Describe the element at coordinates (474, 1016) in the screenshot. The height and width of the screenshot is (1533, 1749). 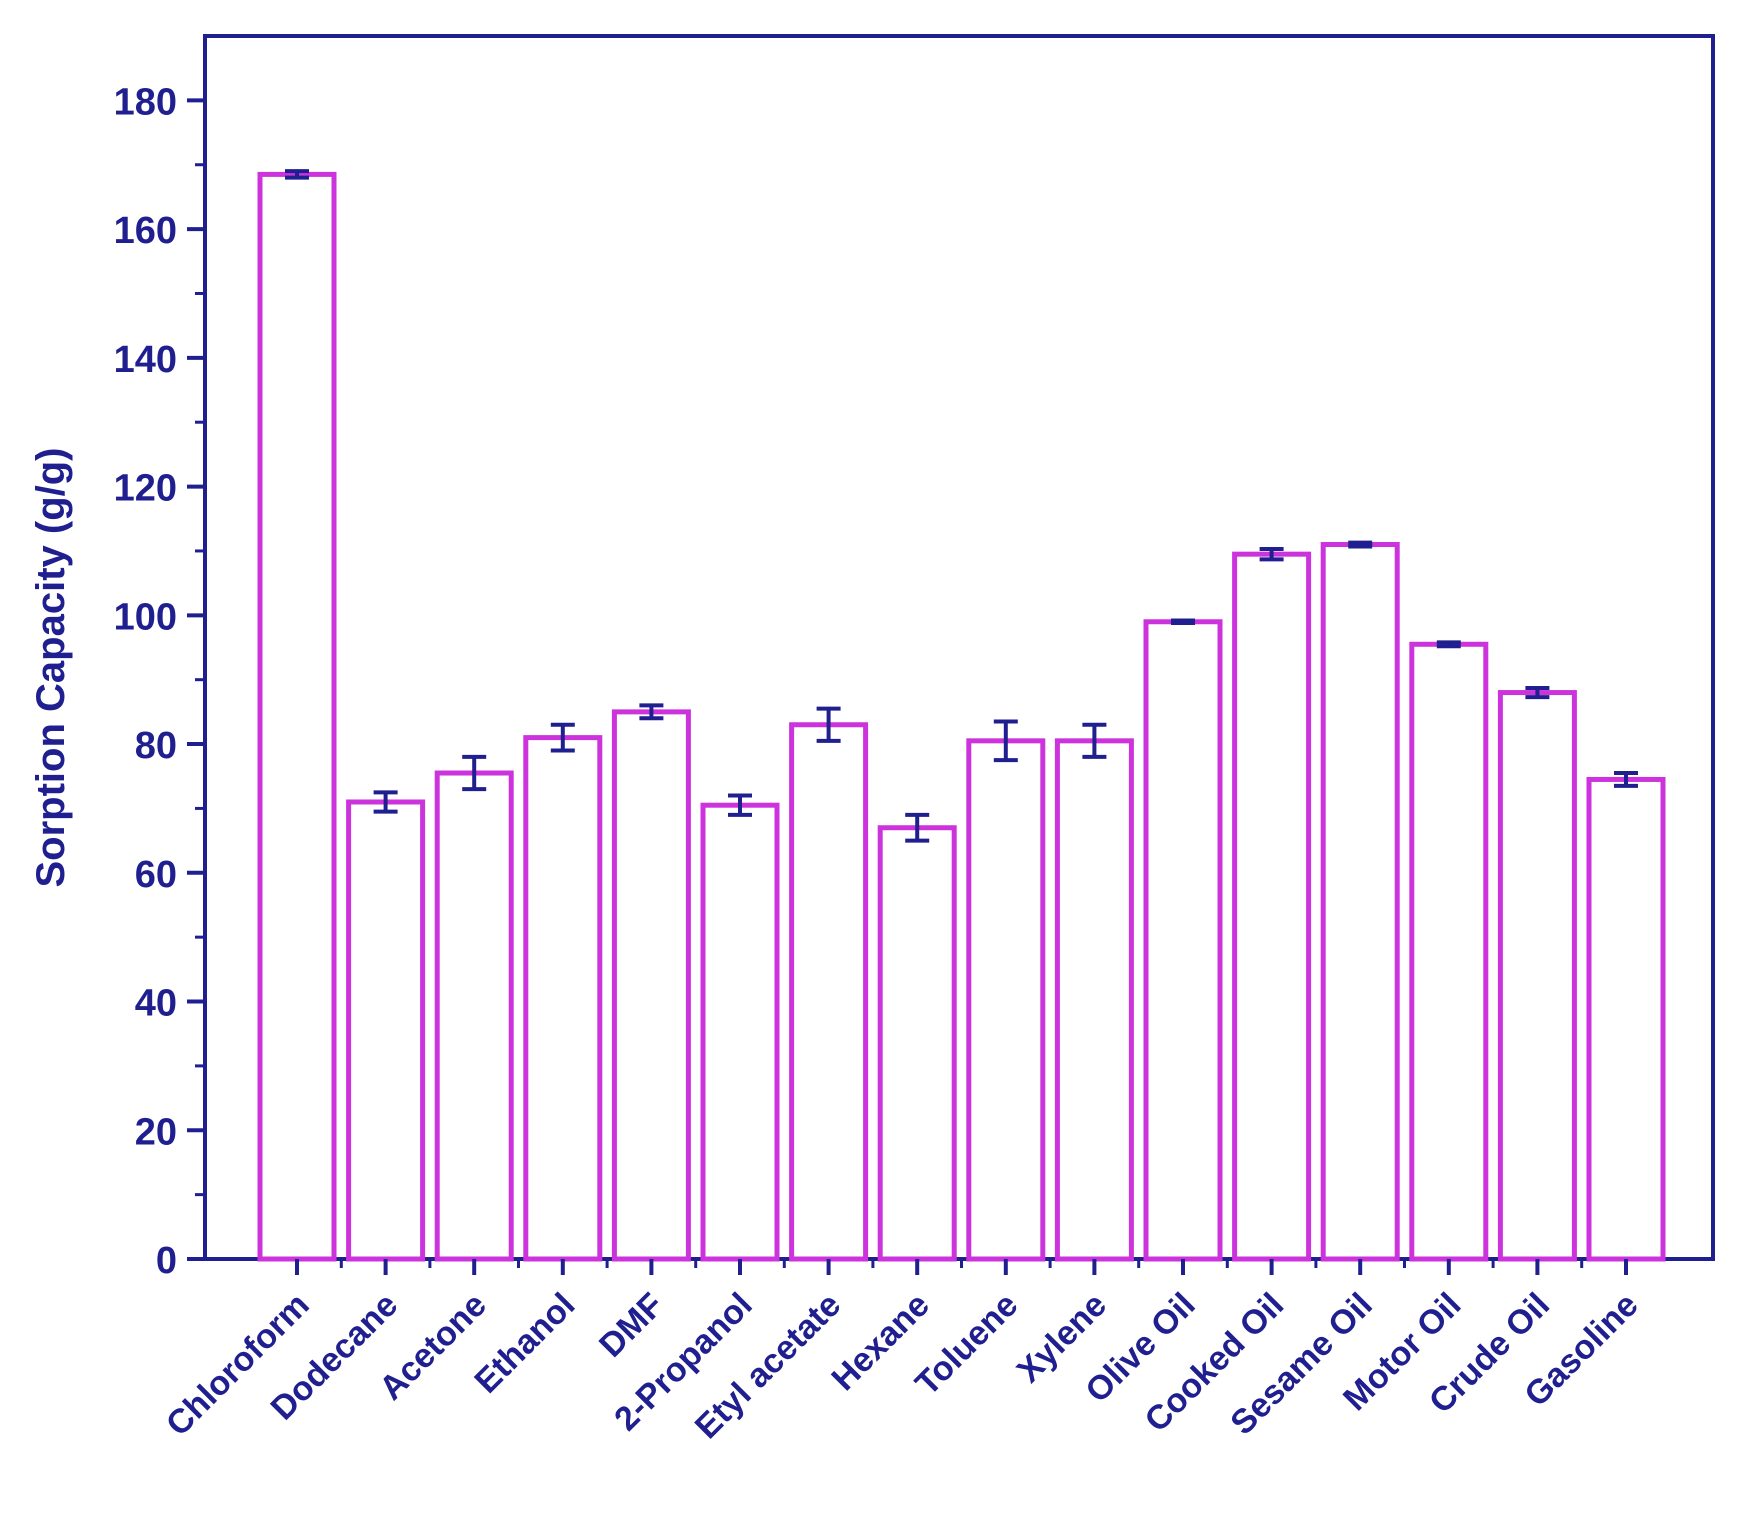
I see `bar-acetone` at that location.